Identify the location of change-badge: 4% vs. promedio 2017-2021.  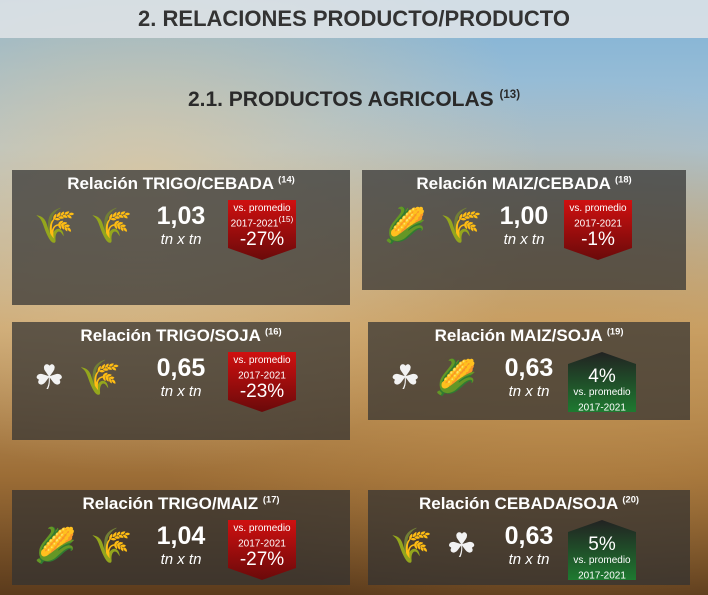
(602, 382).